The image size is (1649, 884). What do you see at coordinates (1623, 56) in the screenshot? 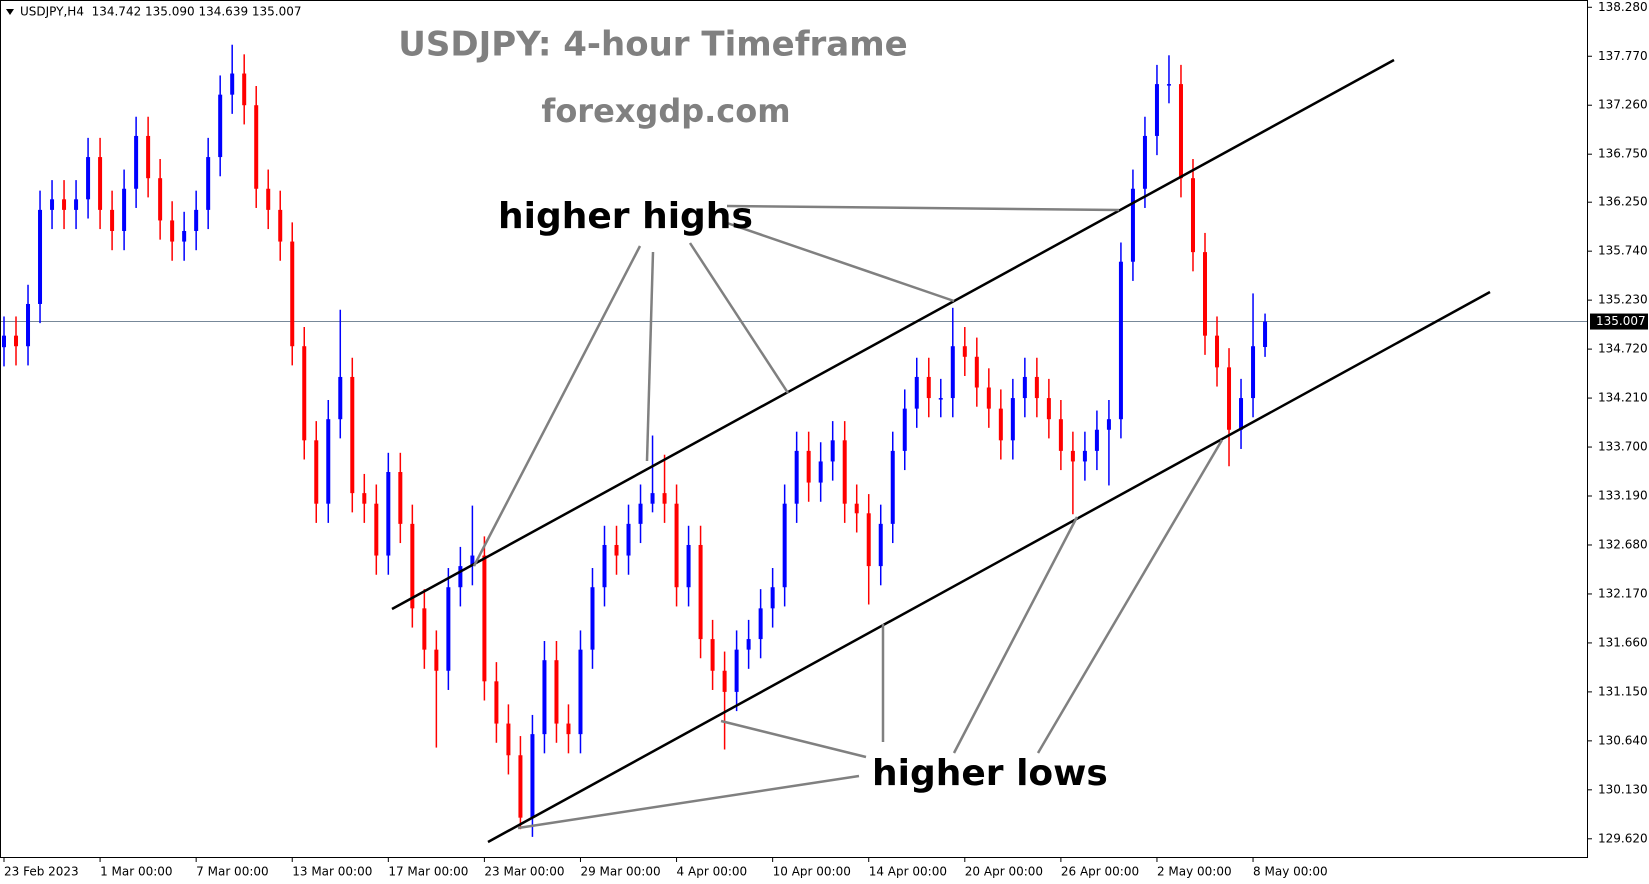
I see `y-tick-label: 137.770` at bounding box center [1623, 56].